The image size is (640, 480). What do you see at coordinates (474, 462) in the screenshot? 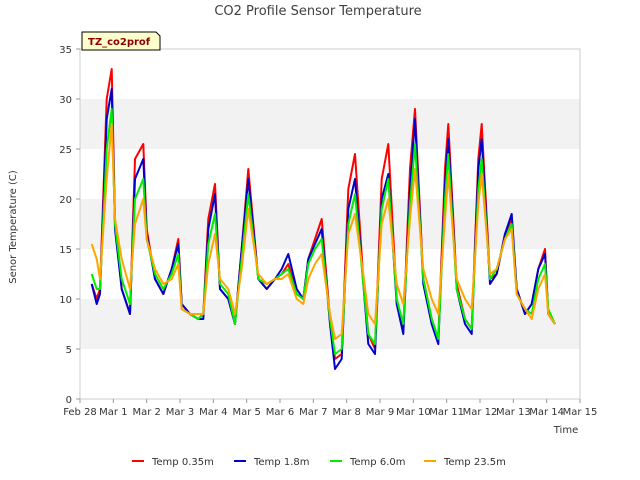
I see `legend-label: Temp 23.5m` at bounding box center [474, 462].